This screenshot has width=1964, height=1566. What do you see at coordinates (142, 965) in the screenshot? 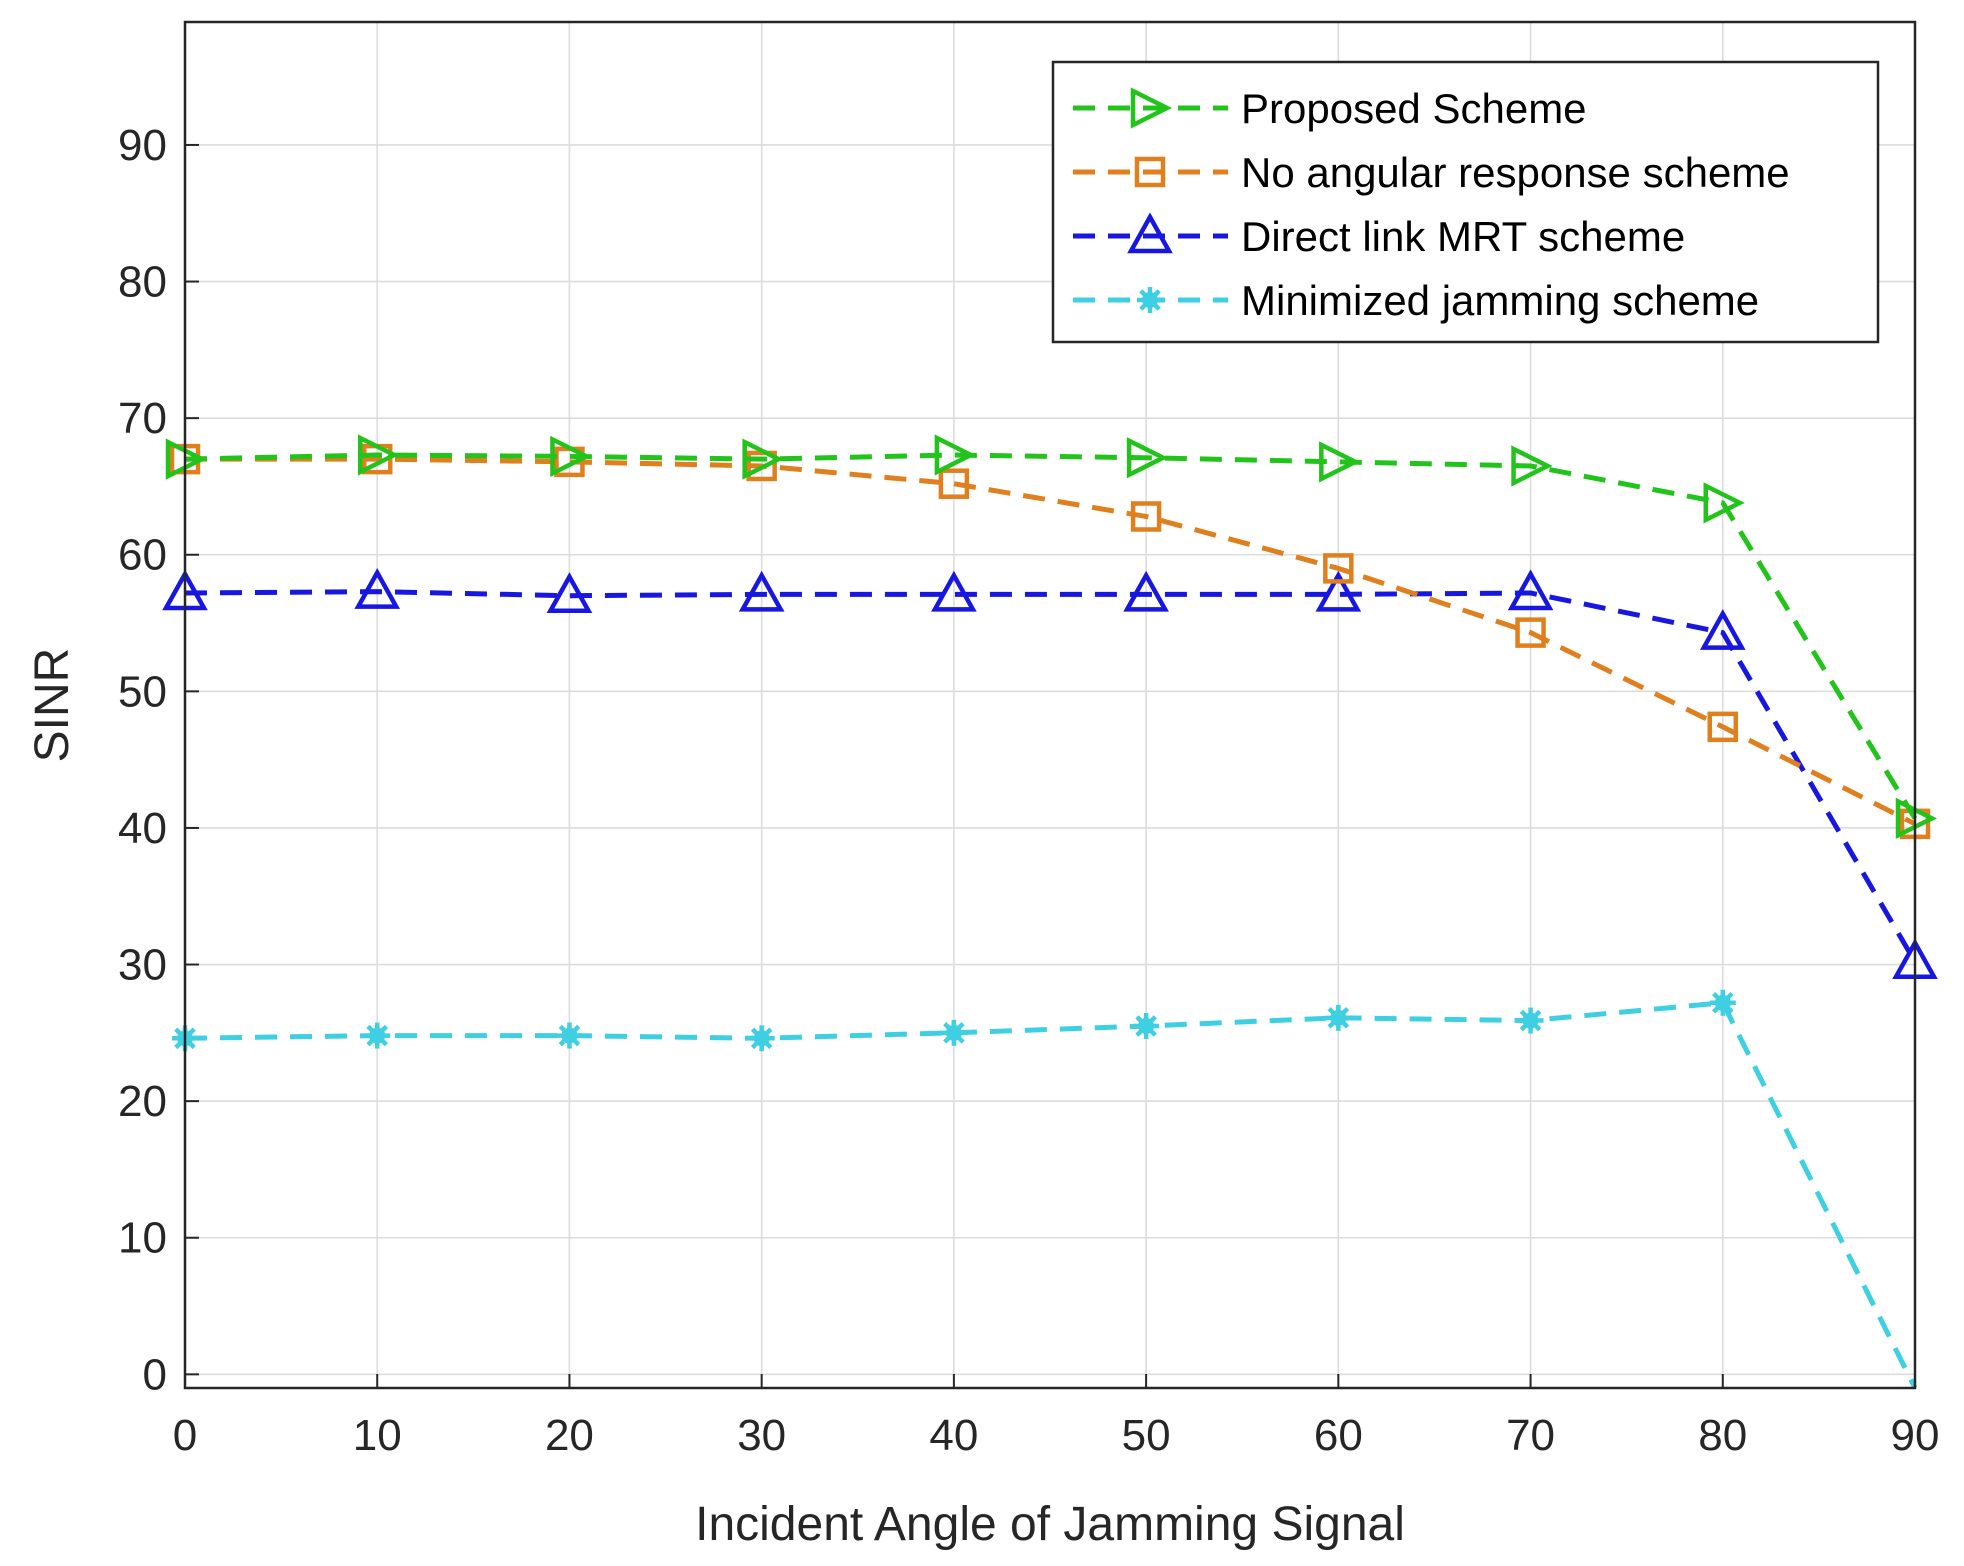
I see `y-tick-label: 30` at bounding box center [142, 965].